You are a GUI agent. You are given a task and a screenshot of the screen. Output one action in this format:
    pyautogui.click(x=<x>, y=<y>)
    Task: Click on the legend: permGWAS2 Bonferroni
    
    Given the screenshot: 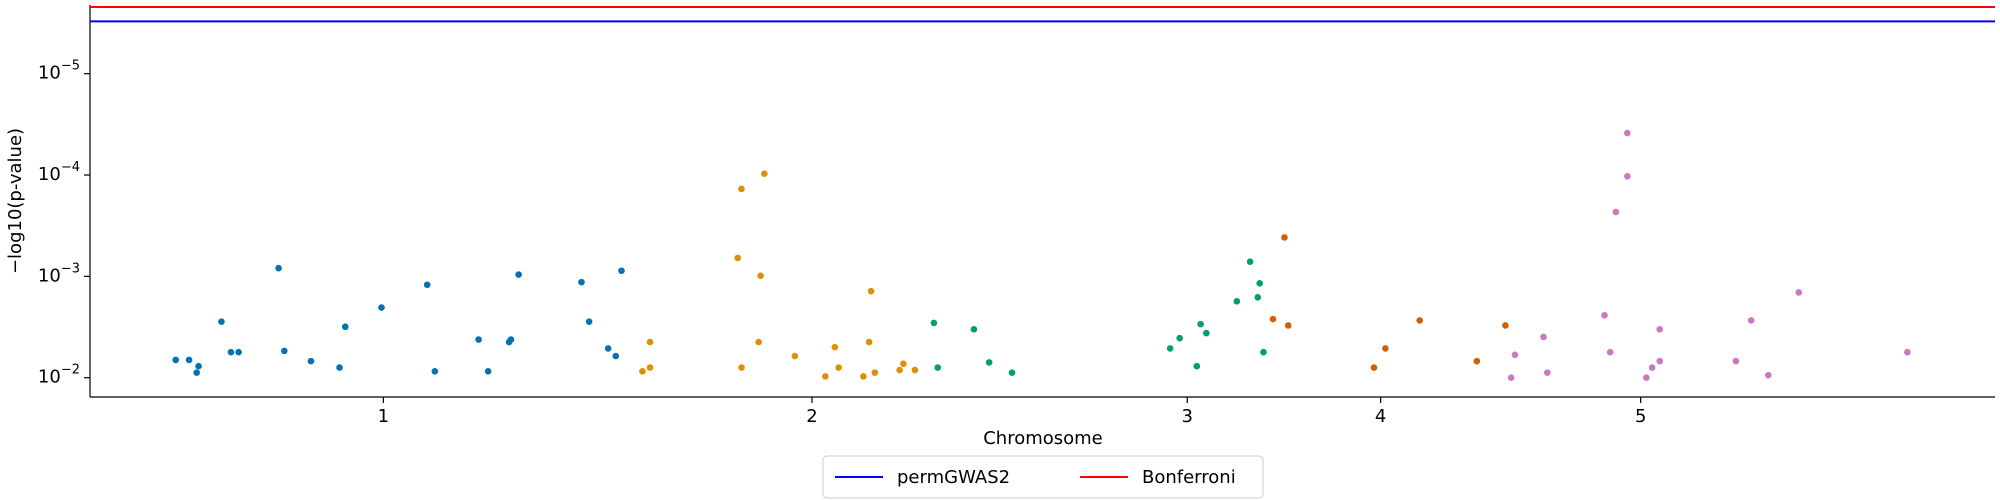 What is the action you would take?
    pyautogui.click(x=1043, y=477)
    